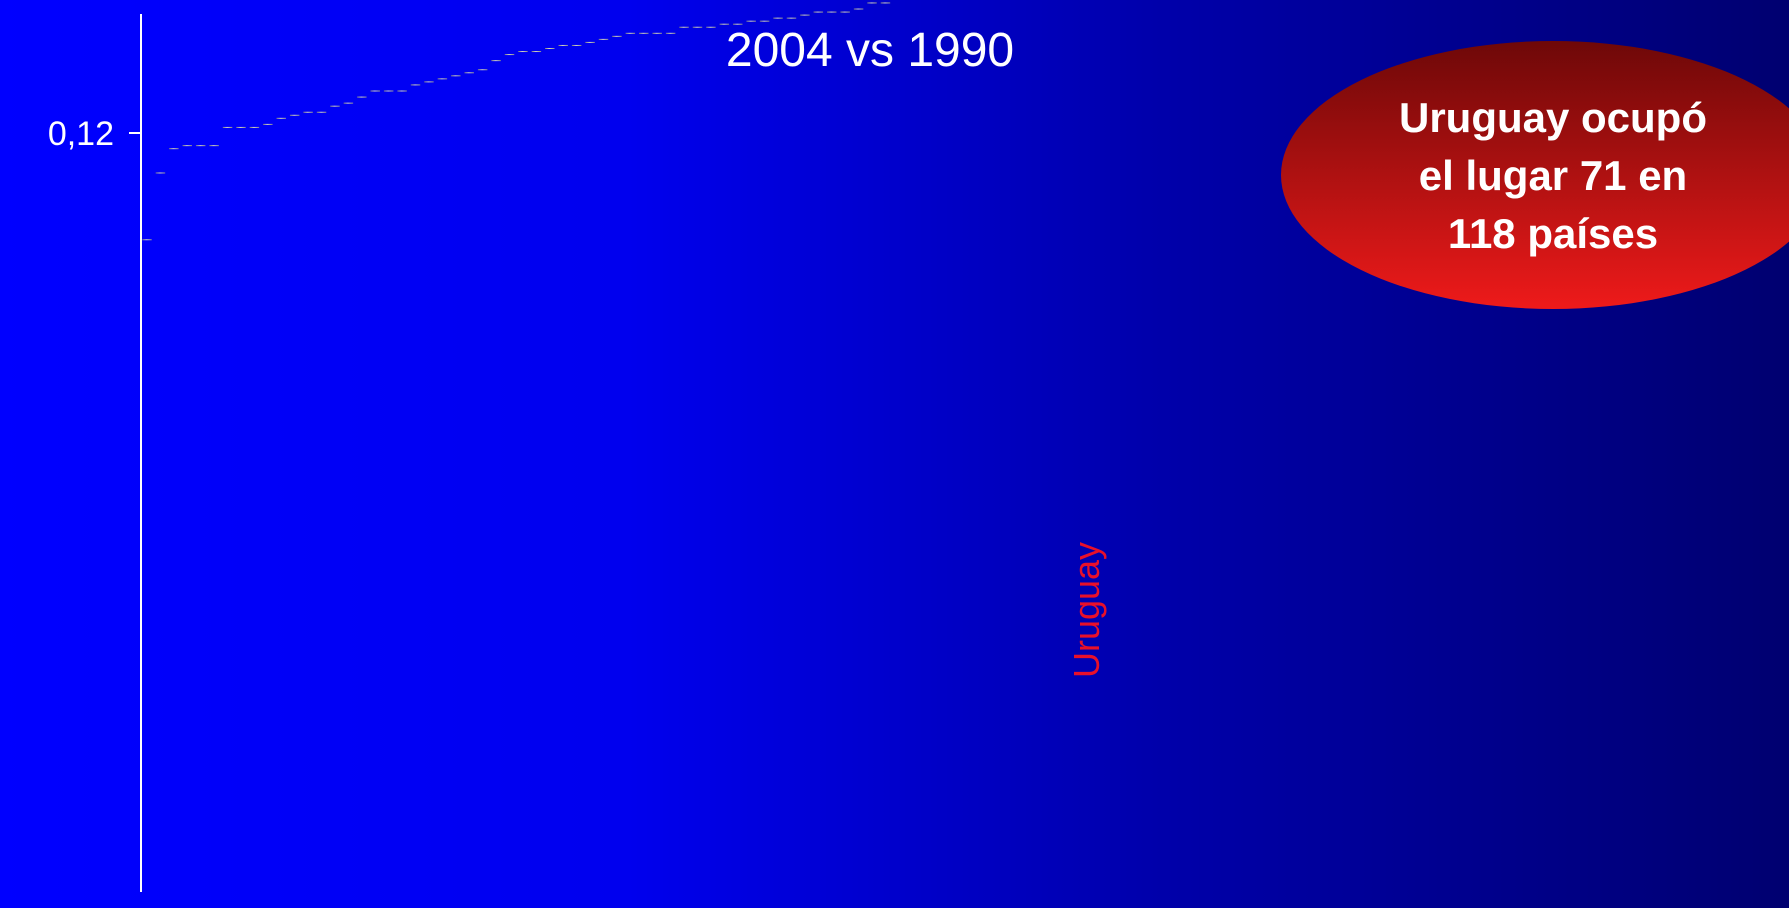 The width and height of the screenshot is (1789, 908). What do you see at coordinates (1553, 175) in the screenshot?
I see `annotation-line-2: el lugar 71 en` at bounding box center [1553, 175].